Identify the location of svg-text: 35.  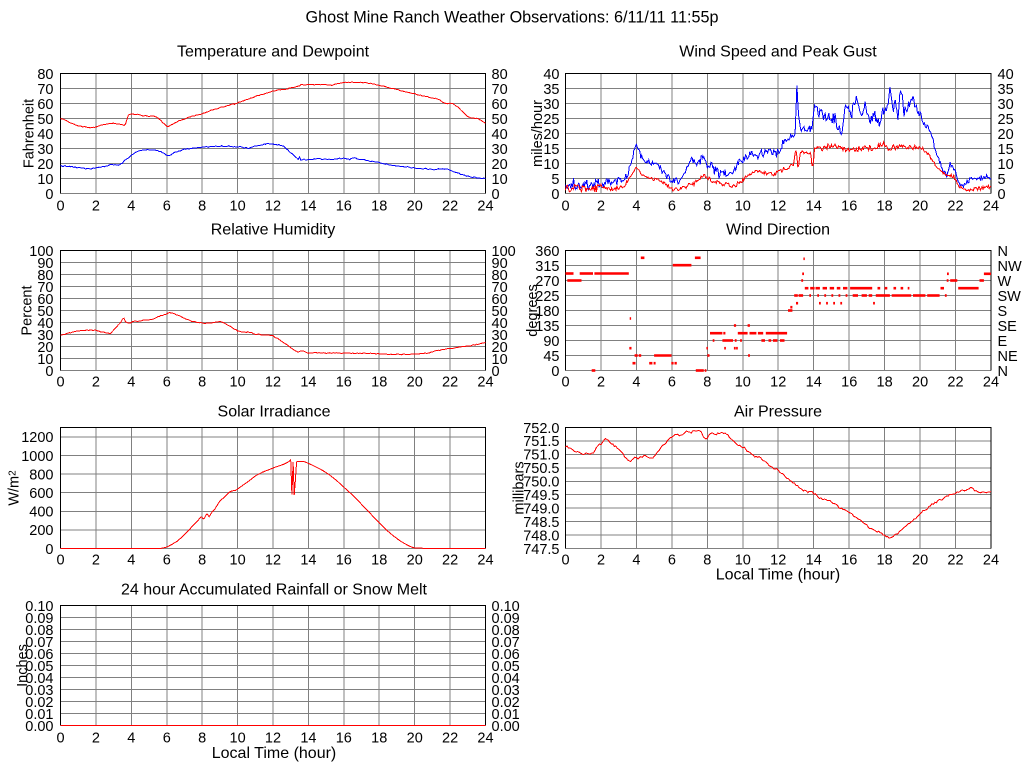
(551, 90).